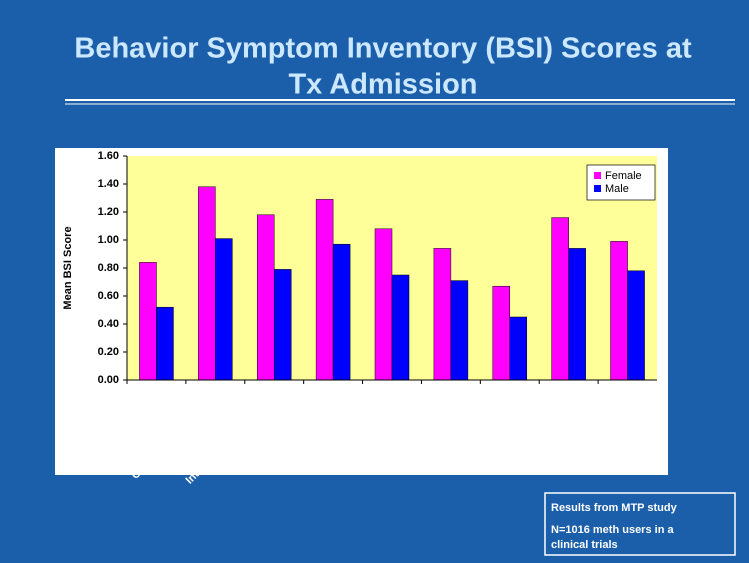 The height and width of the screenshot is (563, 749). Describe the element at coordinates (108, 156) in the screenshot. I see `y-tick-label: 1.60` at that location.